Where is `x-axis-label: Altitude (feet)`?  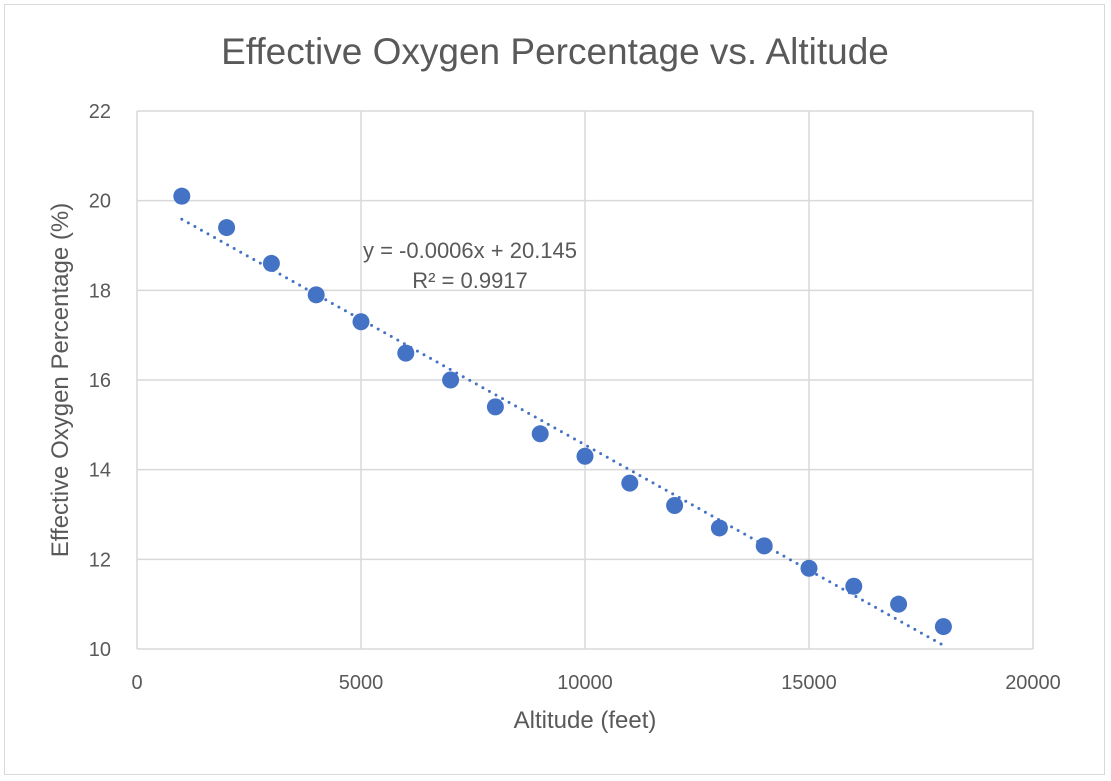
x-axis-label: Altitude (feet) is located at coordinates (585, 720).